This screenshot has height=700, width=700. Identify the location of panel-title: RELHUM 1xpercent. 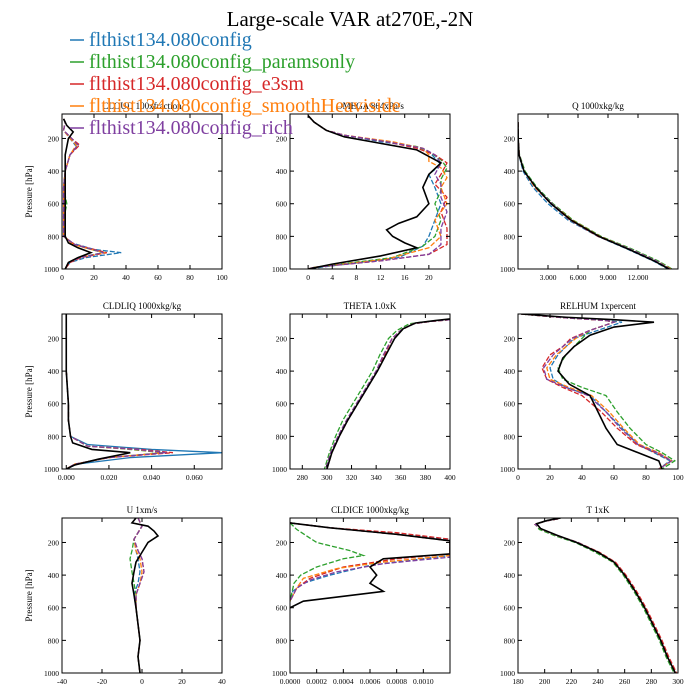
(598, 306).